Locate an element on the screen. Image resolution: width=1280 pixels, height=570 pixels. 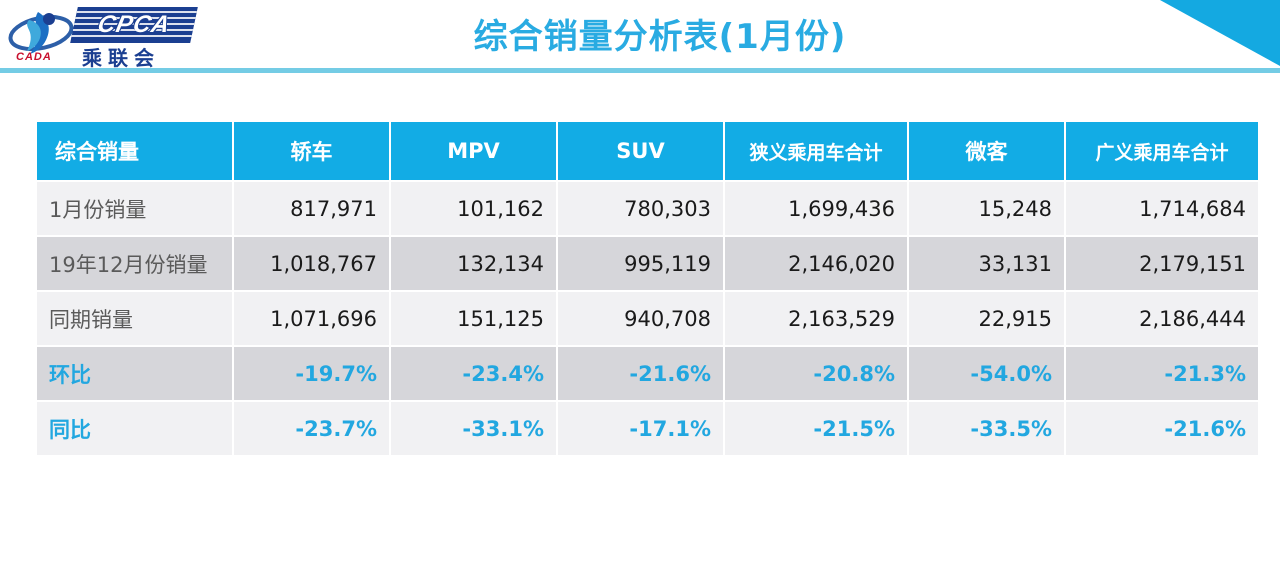
table-header-row: 综合销量 轿车 MPV SUV 狭义乘用车合计 微客 广义乘用车合计 is located at coordinates (647, 151).